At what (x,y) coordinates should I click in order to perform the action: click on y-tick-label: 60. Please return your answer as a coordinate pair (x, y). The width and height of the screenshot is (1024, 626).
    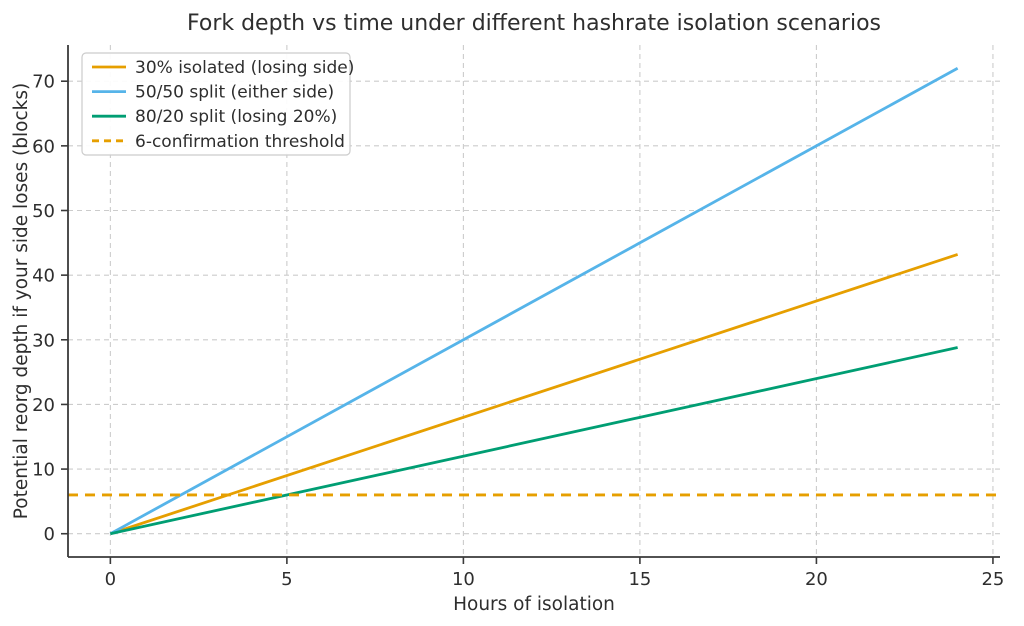
    Looking at the image, I should click on (43, 146).